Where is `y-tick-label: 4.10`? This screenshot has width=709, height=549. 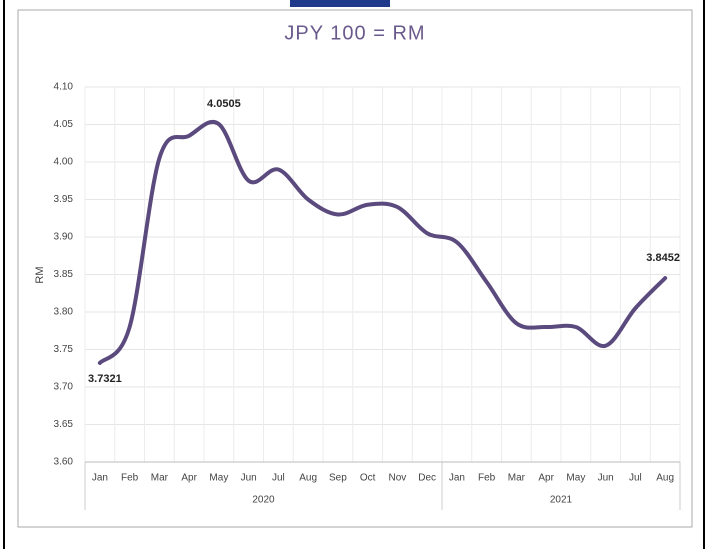 y-tick-label: 4.10 is located at coordinates (64, 87).